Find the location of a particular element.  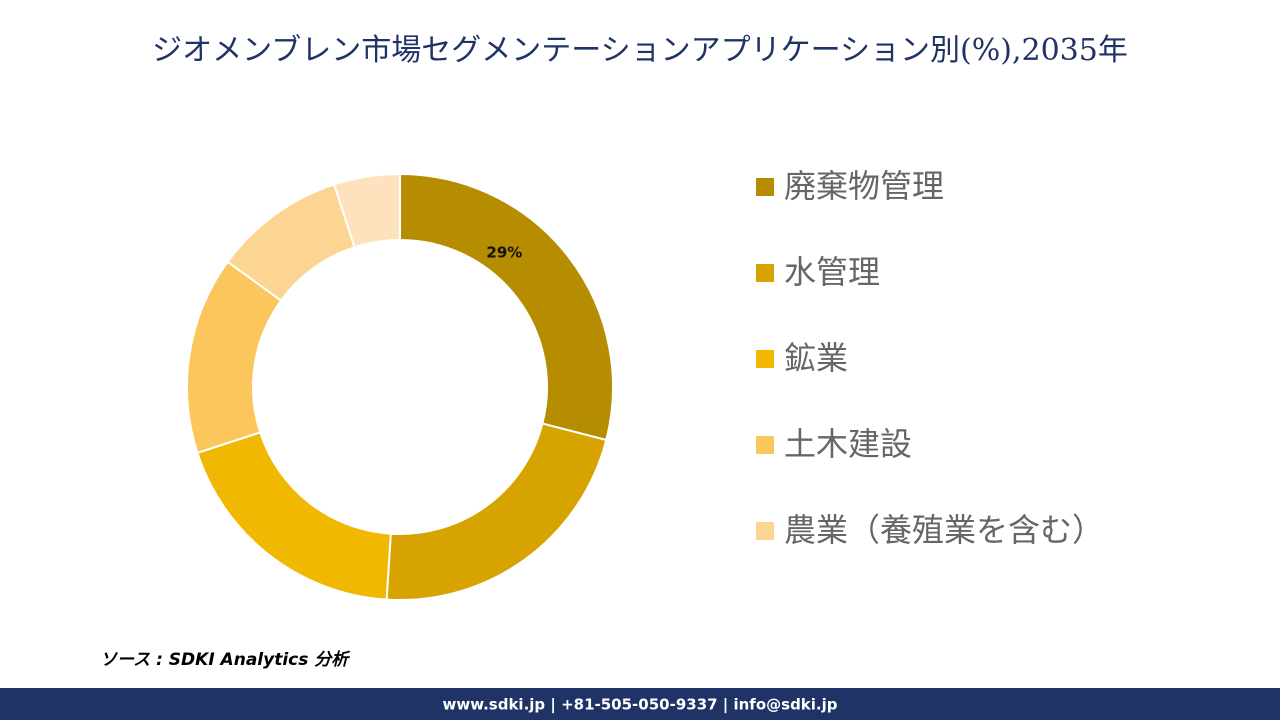

legend-label: 廃棄物管理 is located at coordinates (864, 186).